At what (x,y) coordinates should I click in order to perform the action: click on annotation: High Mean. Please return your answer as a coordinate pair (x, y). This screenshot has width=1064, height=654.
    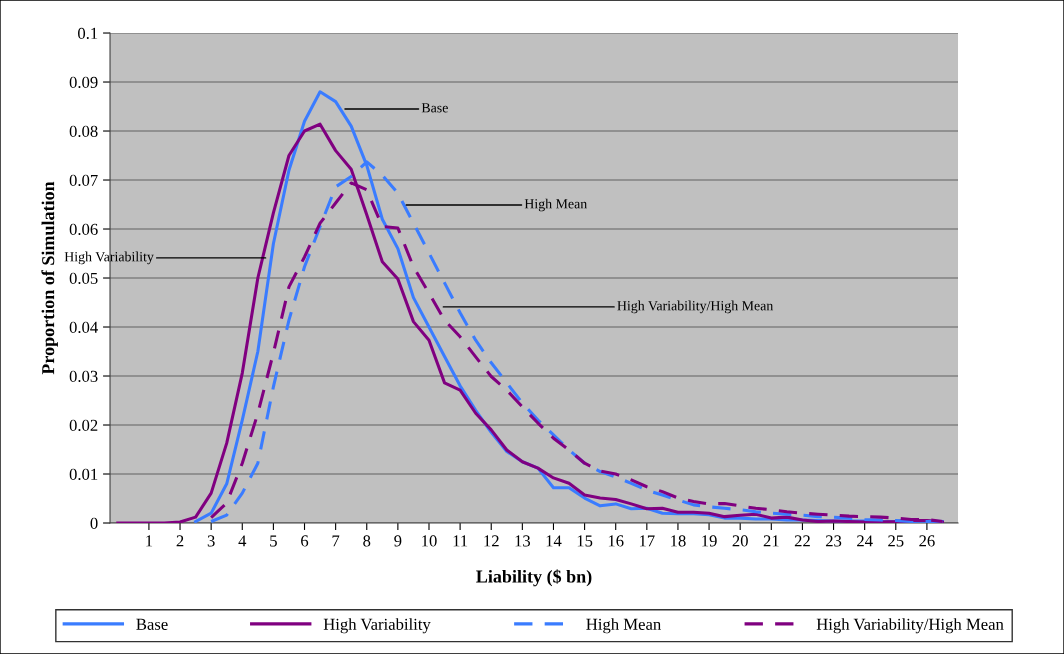
    Looking at the image, I should click on (555, 205).